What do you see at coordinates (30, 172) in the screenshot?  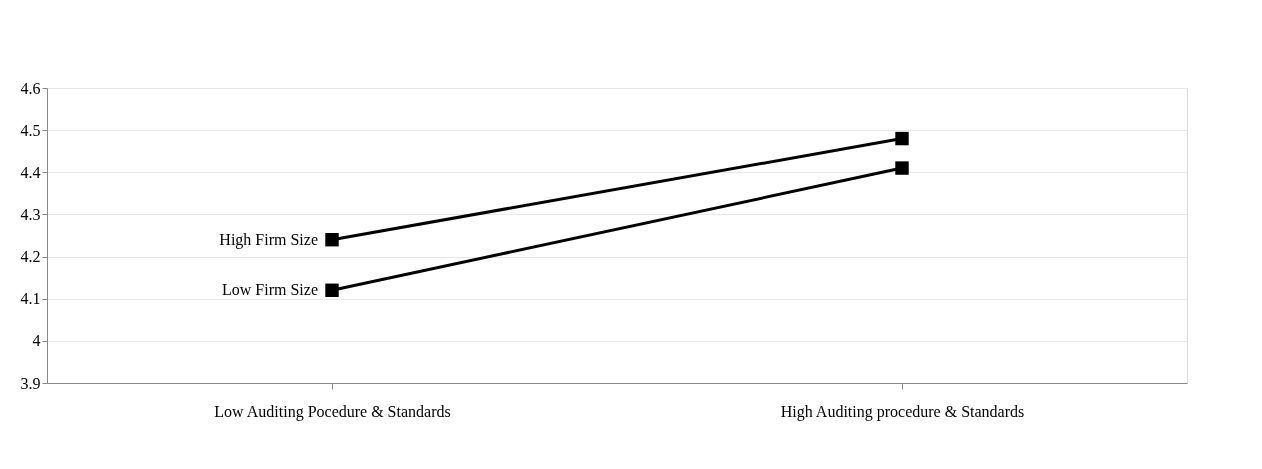 I see `y-tick-label: 4.4` at bounding box center [30, 172].